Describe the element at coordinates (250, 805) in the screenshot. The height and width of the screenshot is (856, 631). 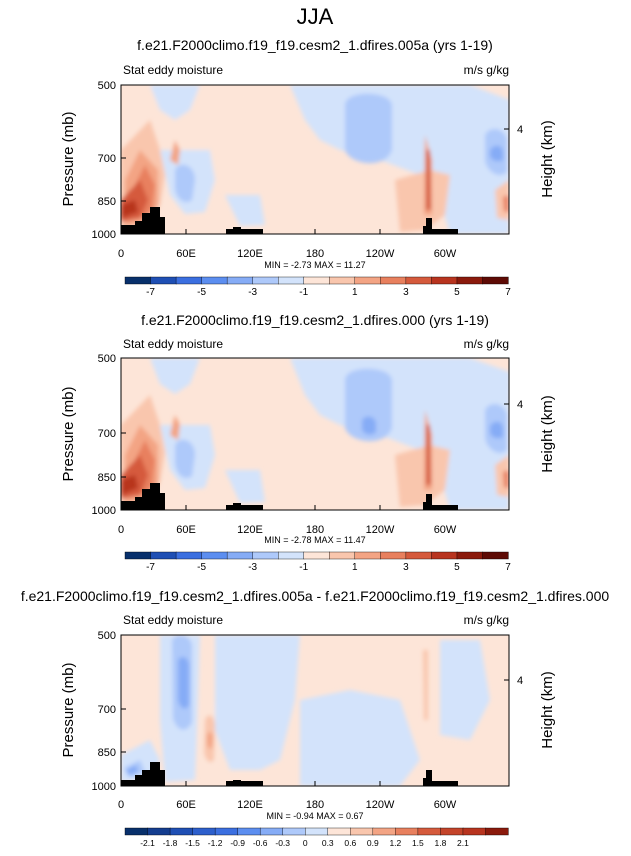
I see `panel-3-xtick: 120E` at that location.